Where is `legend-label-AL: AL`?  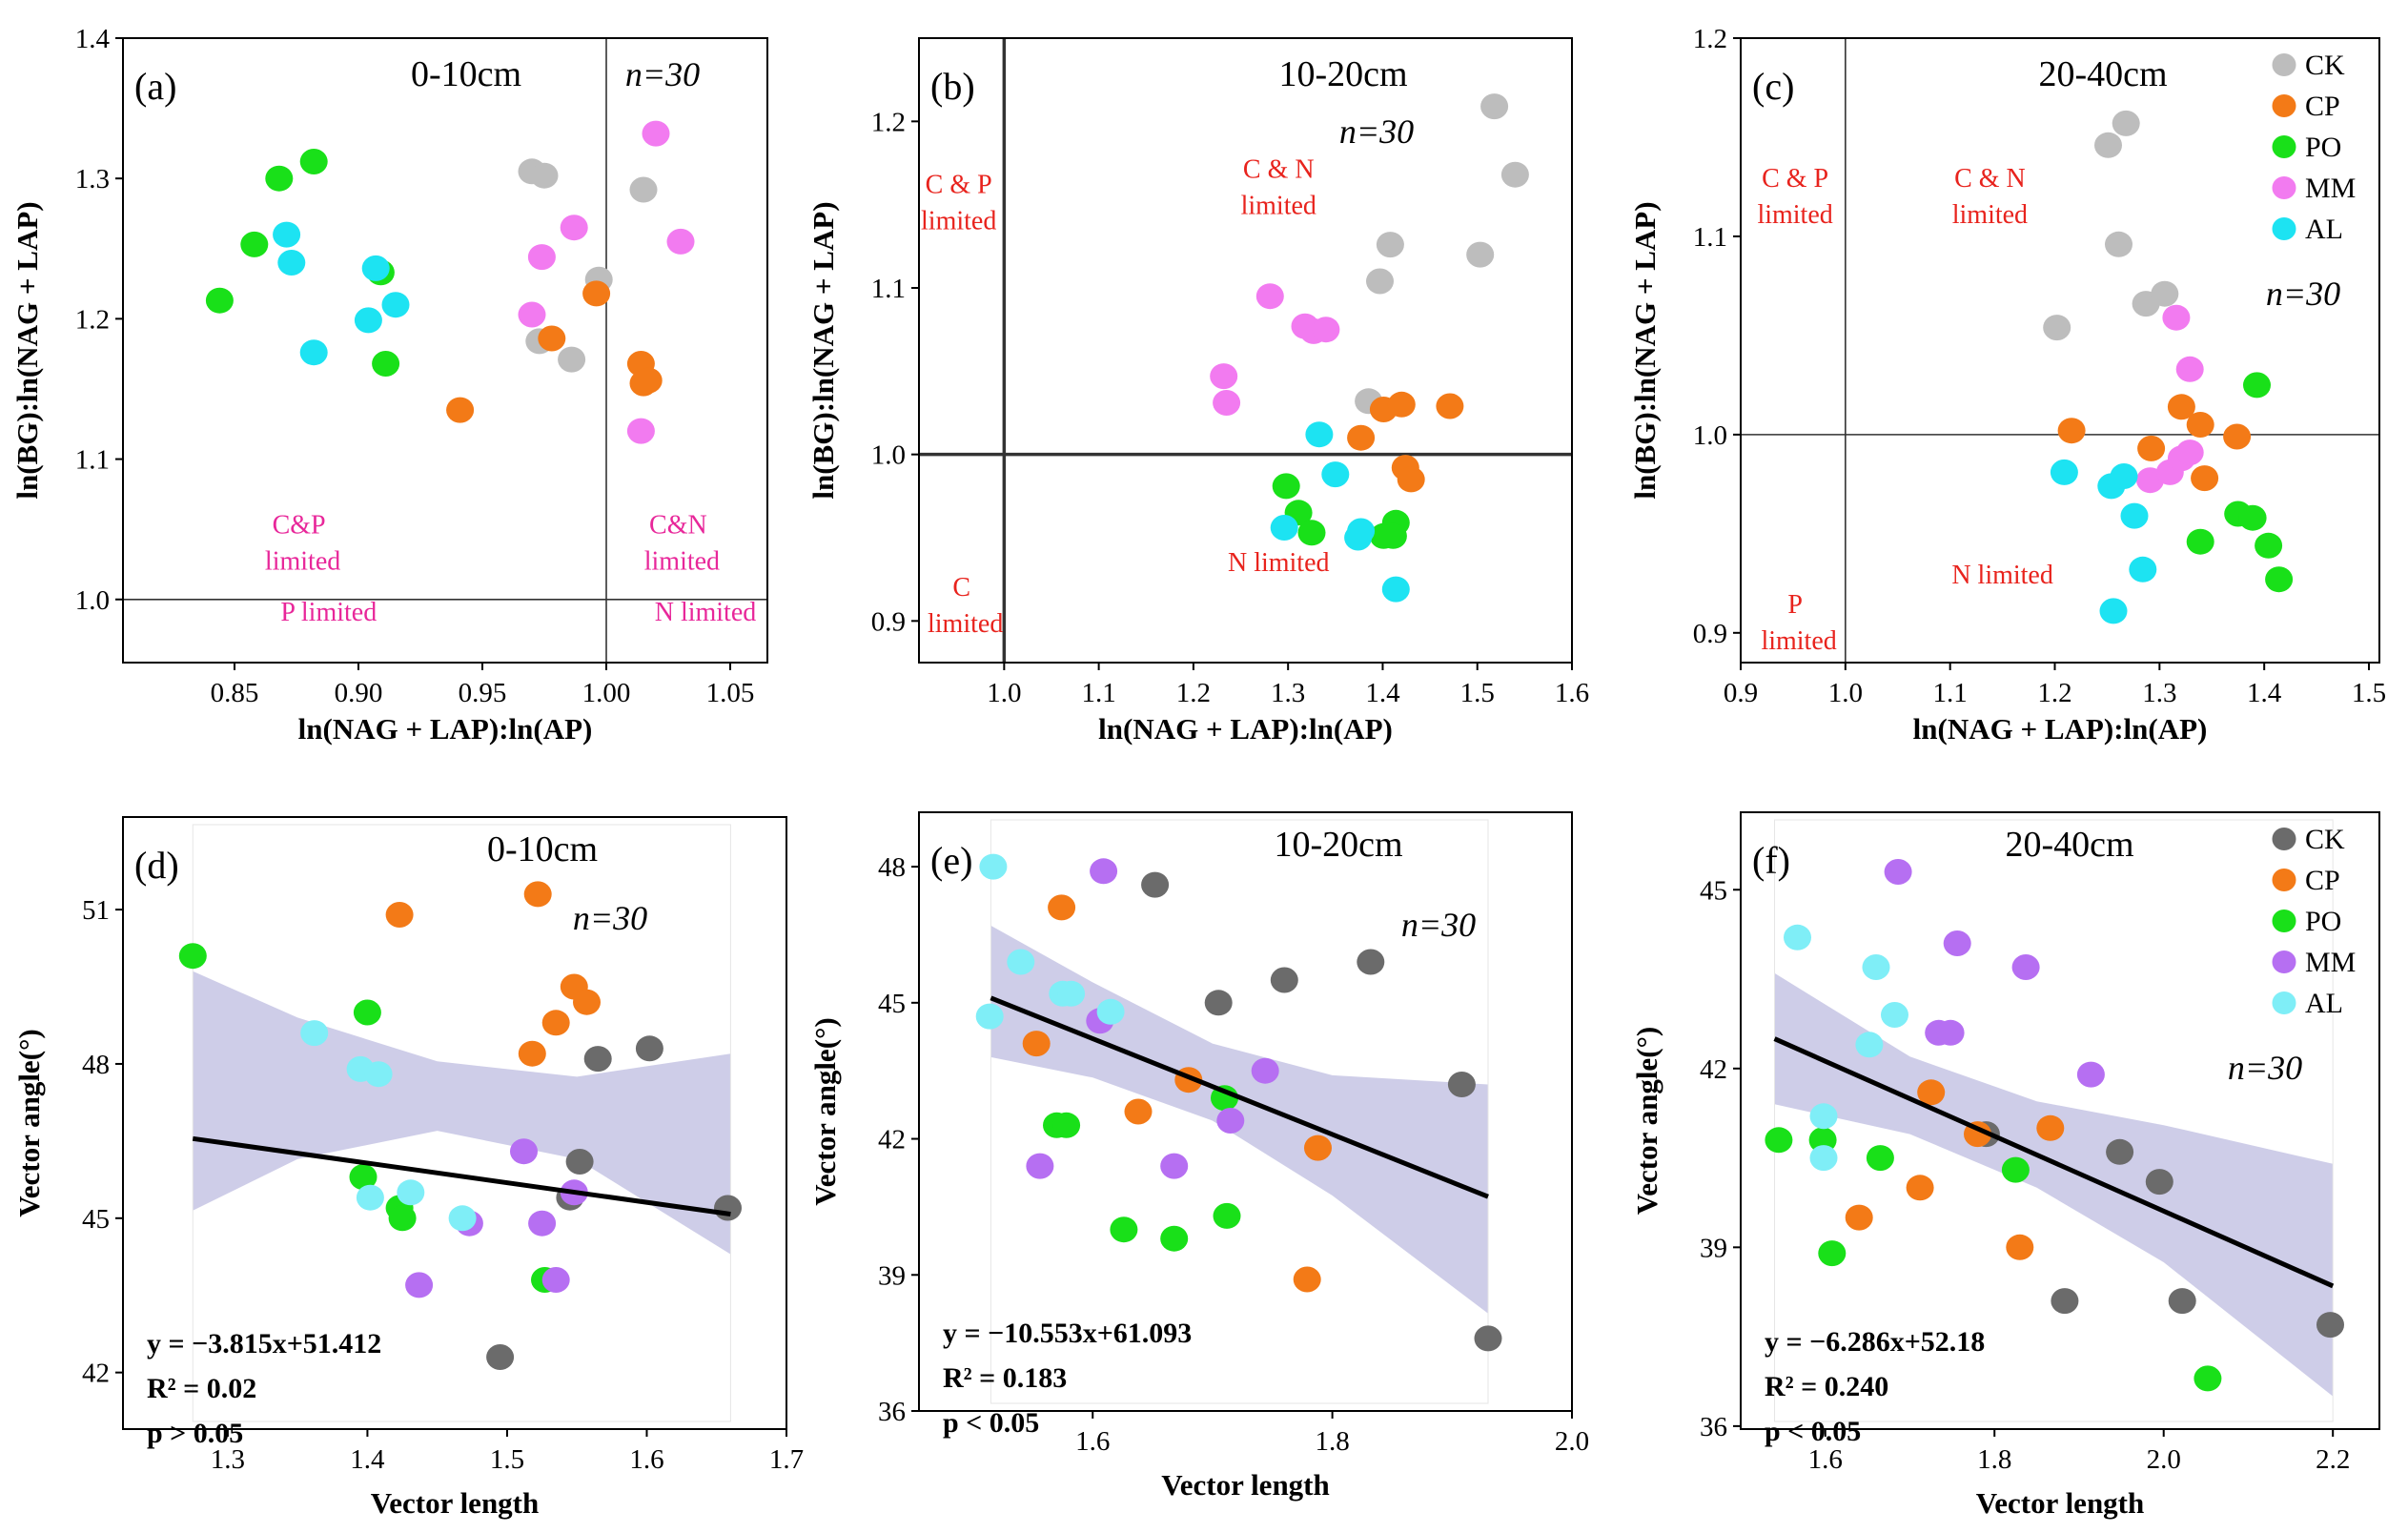 legend-label-AL: AL is located at coordinates (2324, 1003).